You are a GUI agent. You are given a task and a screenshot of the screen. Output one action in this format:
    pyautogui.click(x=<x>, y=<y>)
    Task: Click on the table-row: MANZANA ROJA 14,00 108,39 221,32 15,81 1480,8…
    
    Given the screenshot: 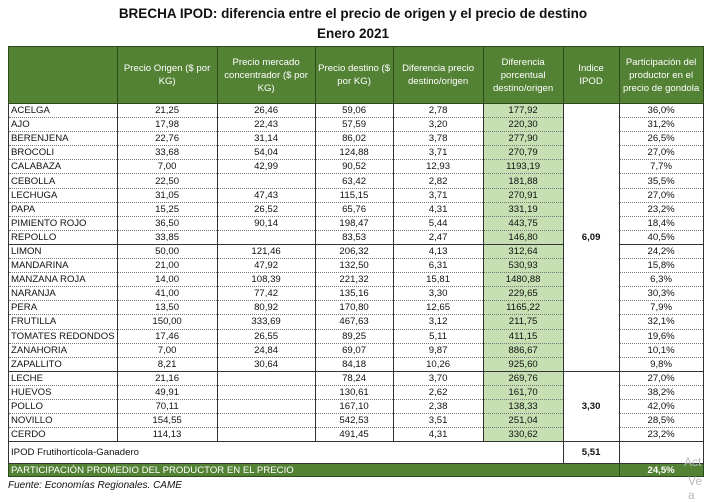 What is the action you would take?
    pyautogui.click(x=356, y=280)
    